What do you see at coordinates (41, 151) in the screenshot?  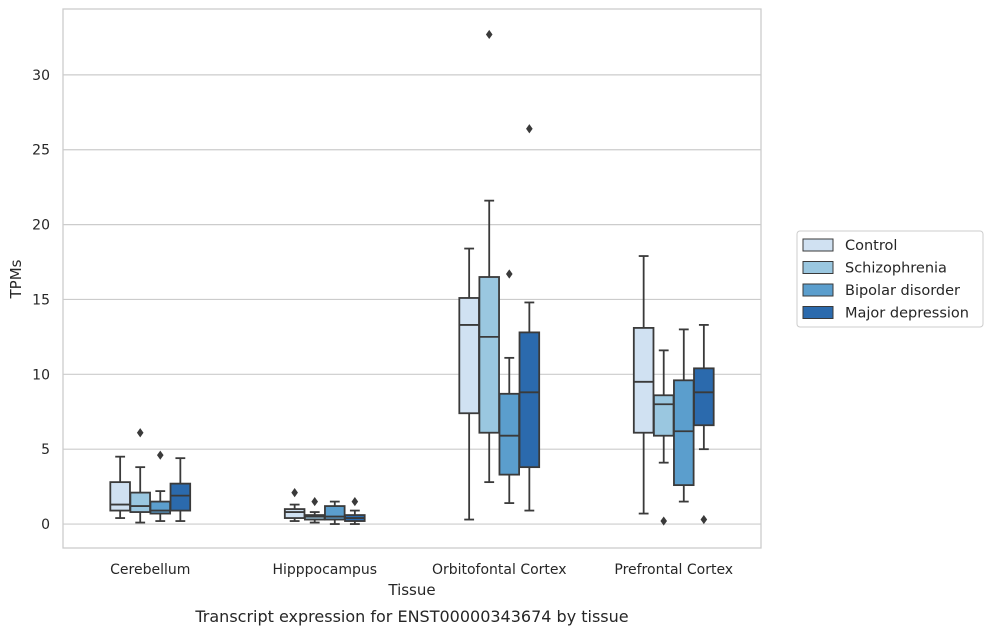 I see `y-tick-label: 25` at bounding box center [41, 151].